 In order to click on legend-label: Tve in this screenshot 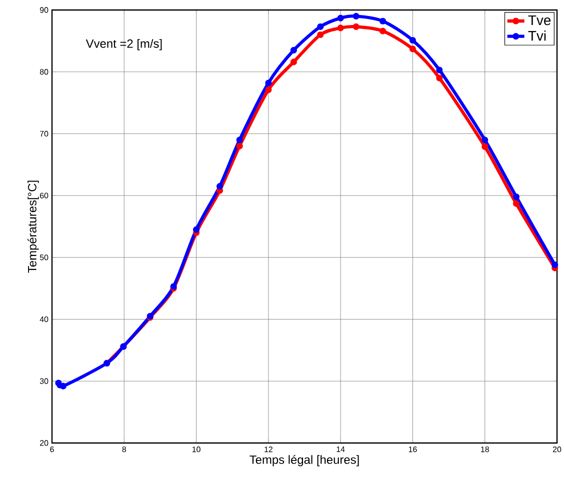, I will do `click(539, 20)`.